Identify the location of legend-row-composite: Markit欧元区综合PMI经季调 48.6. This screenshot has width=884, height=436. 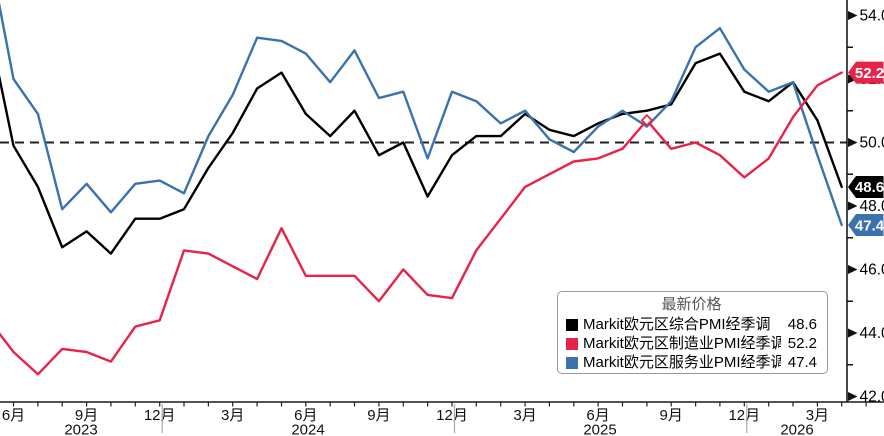
(691, 324).